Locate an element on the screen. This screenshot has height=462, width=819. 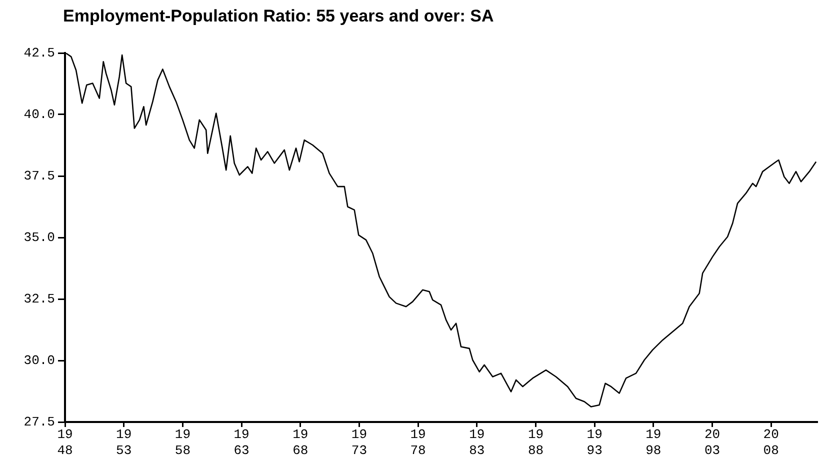
x-tick-label: 1953 is located at coordinates (124, 442).